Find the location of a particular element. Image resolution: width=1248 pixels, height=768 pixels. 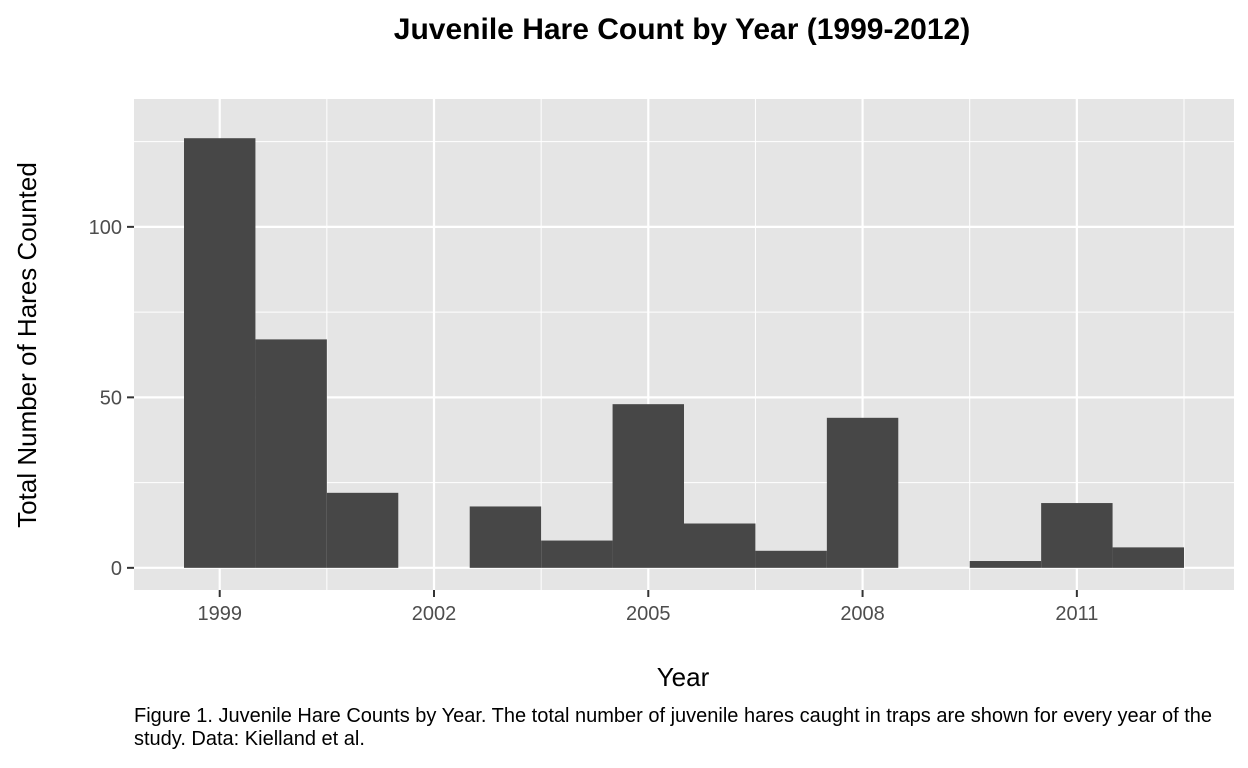

bar-2008 is located at coordinates (862, 492).